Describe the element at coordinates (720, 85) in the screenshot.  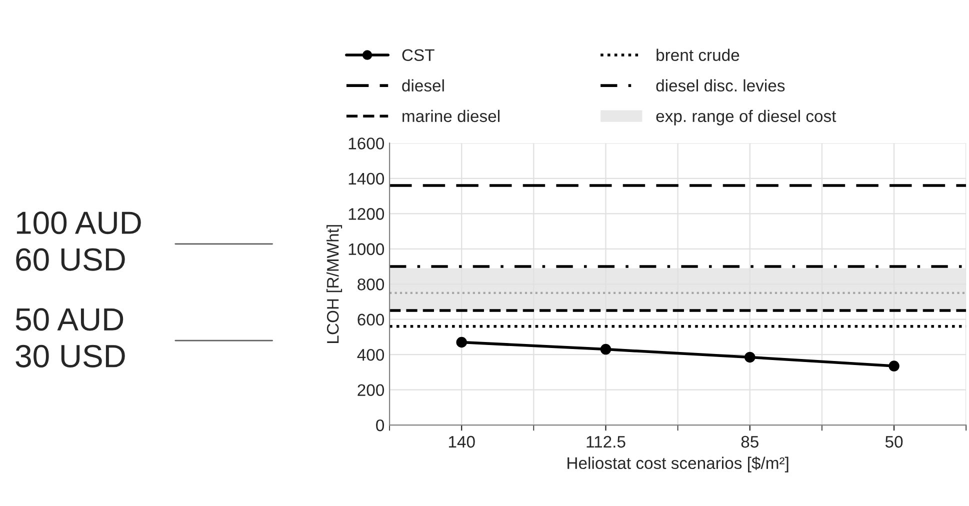
I see `legend-label: diesel disc. levies` at that location.